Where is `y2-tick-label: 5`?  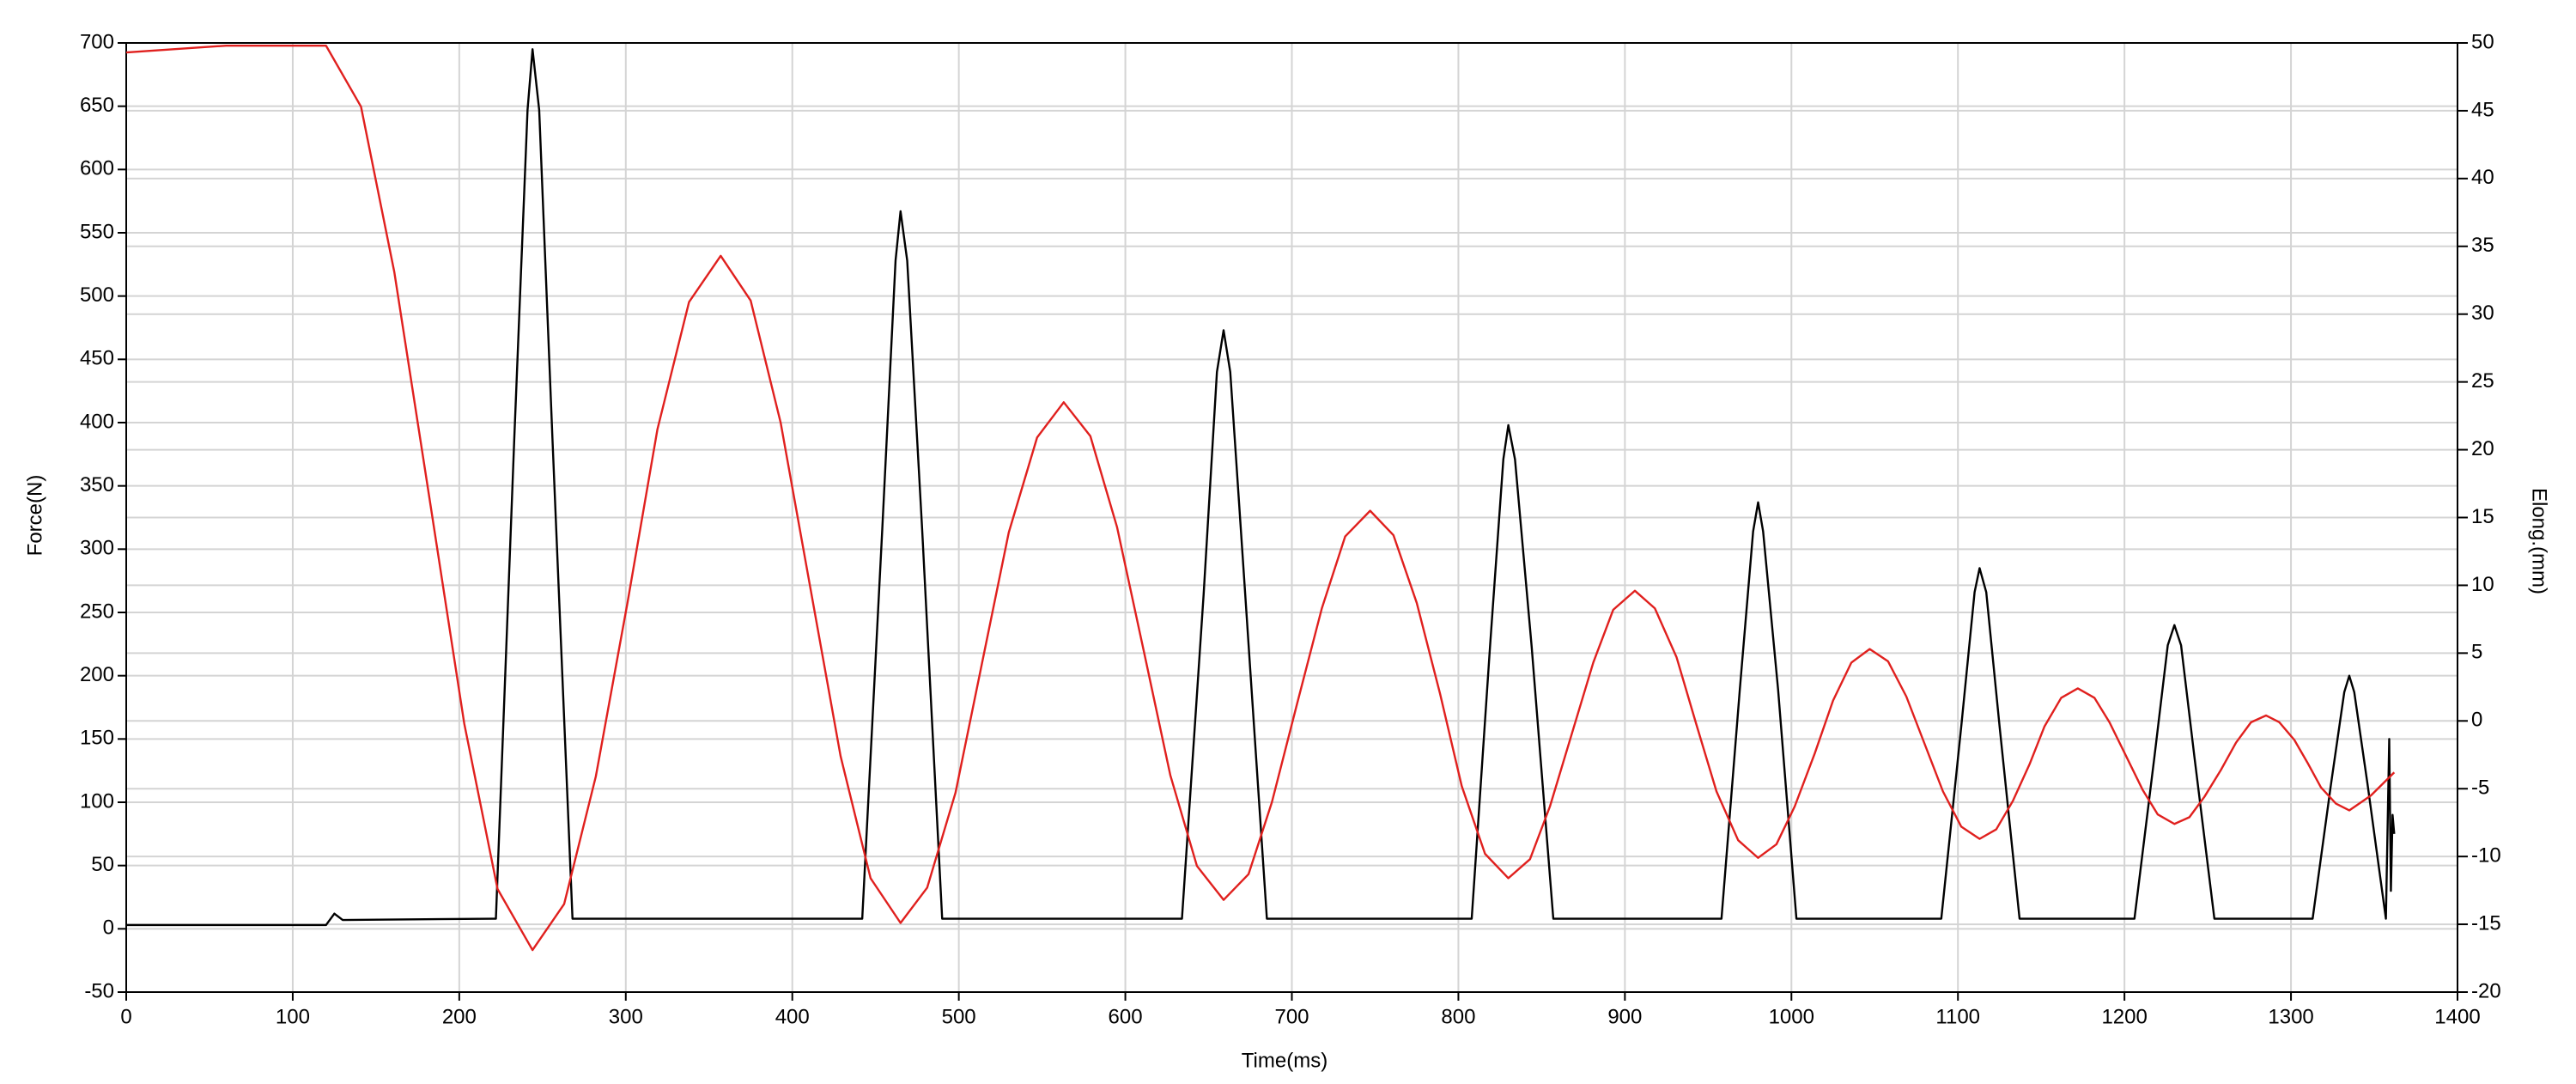 y2-tick-label: 5 is located at coordinates (2477, 652).